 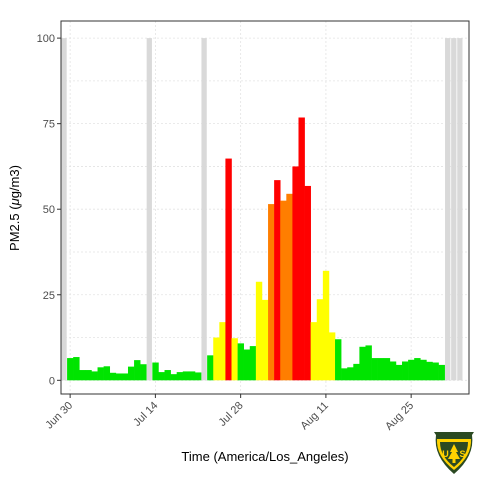 What do you see at coordinates (46, 39) in the screenshot?
I see `y-tick-label: 100` at bounding box center [46, 39].